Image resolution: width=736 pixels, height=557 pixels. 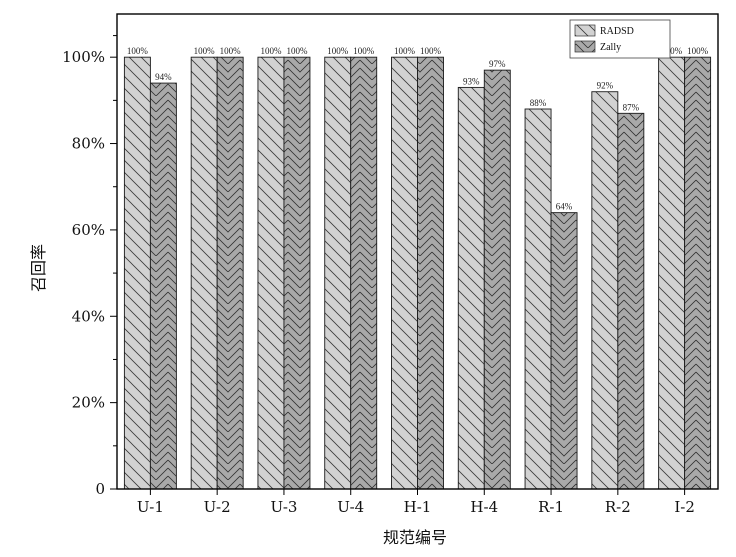 I want to click on data-label-zally-R-1: 64%, so click(x=564, y=207).